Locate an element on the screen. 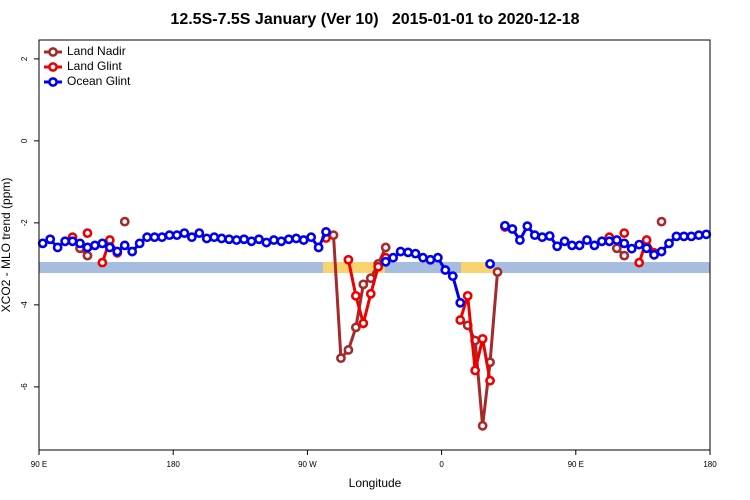 Image resolution: width=750 pixels, height=500 pixels. x-axis-label: Longitude is located at coordinates (375, 483).